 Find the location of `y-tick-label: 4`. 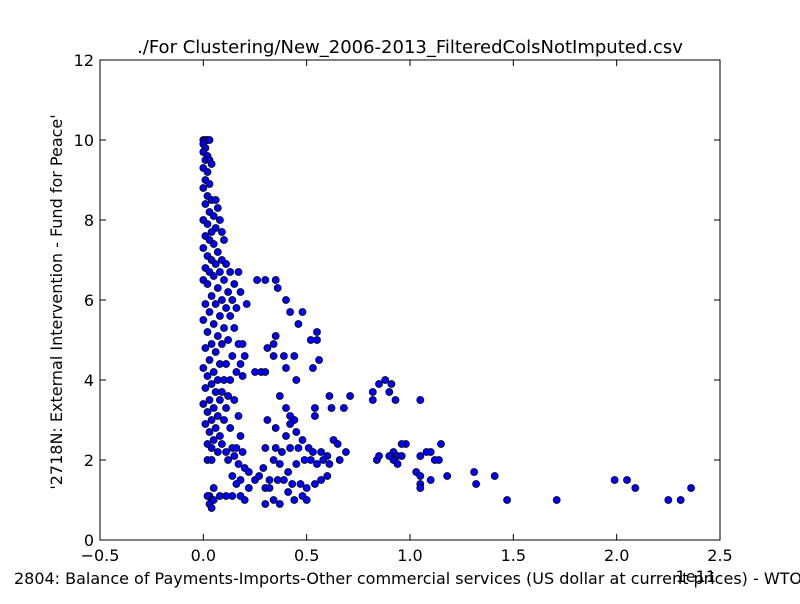

y-tick-label: 4 is located at coordinates (89, 380).